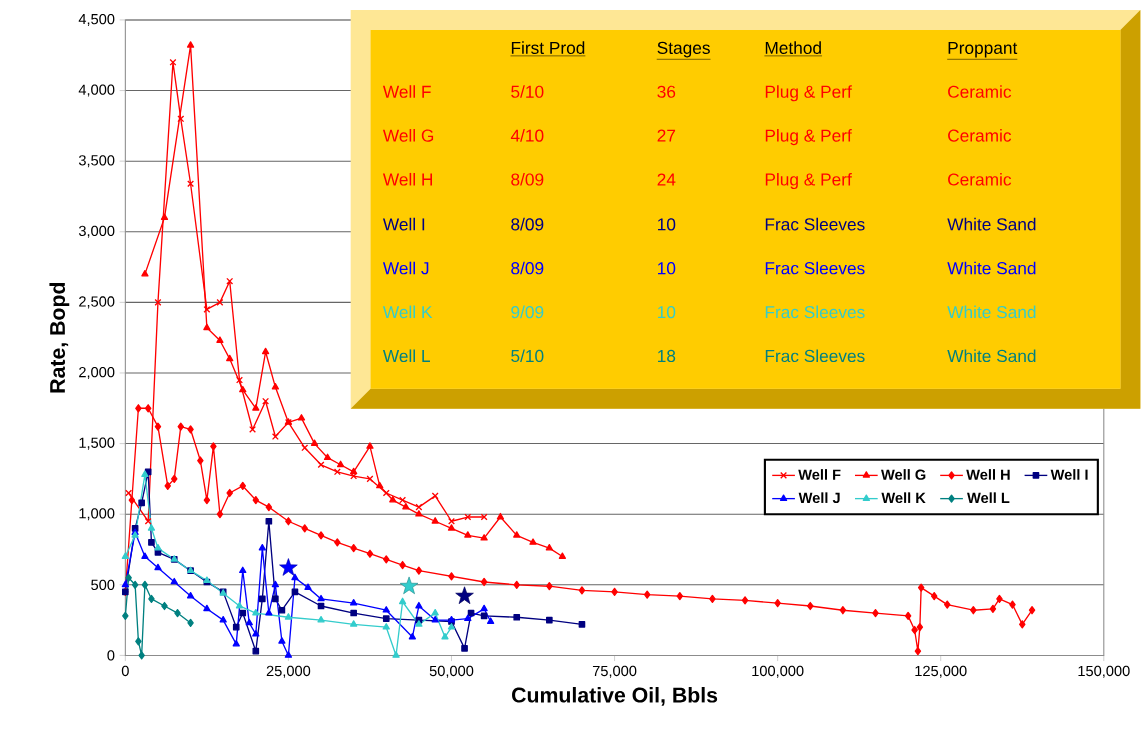  What do you see at coordinates (666, 179) in the screenshot?
I see `annotation: 24` at bounding box center [666, 179].